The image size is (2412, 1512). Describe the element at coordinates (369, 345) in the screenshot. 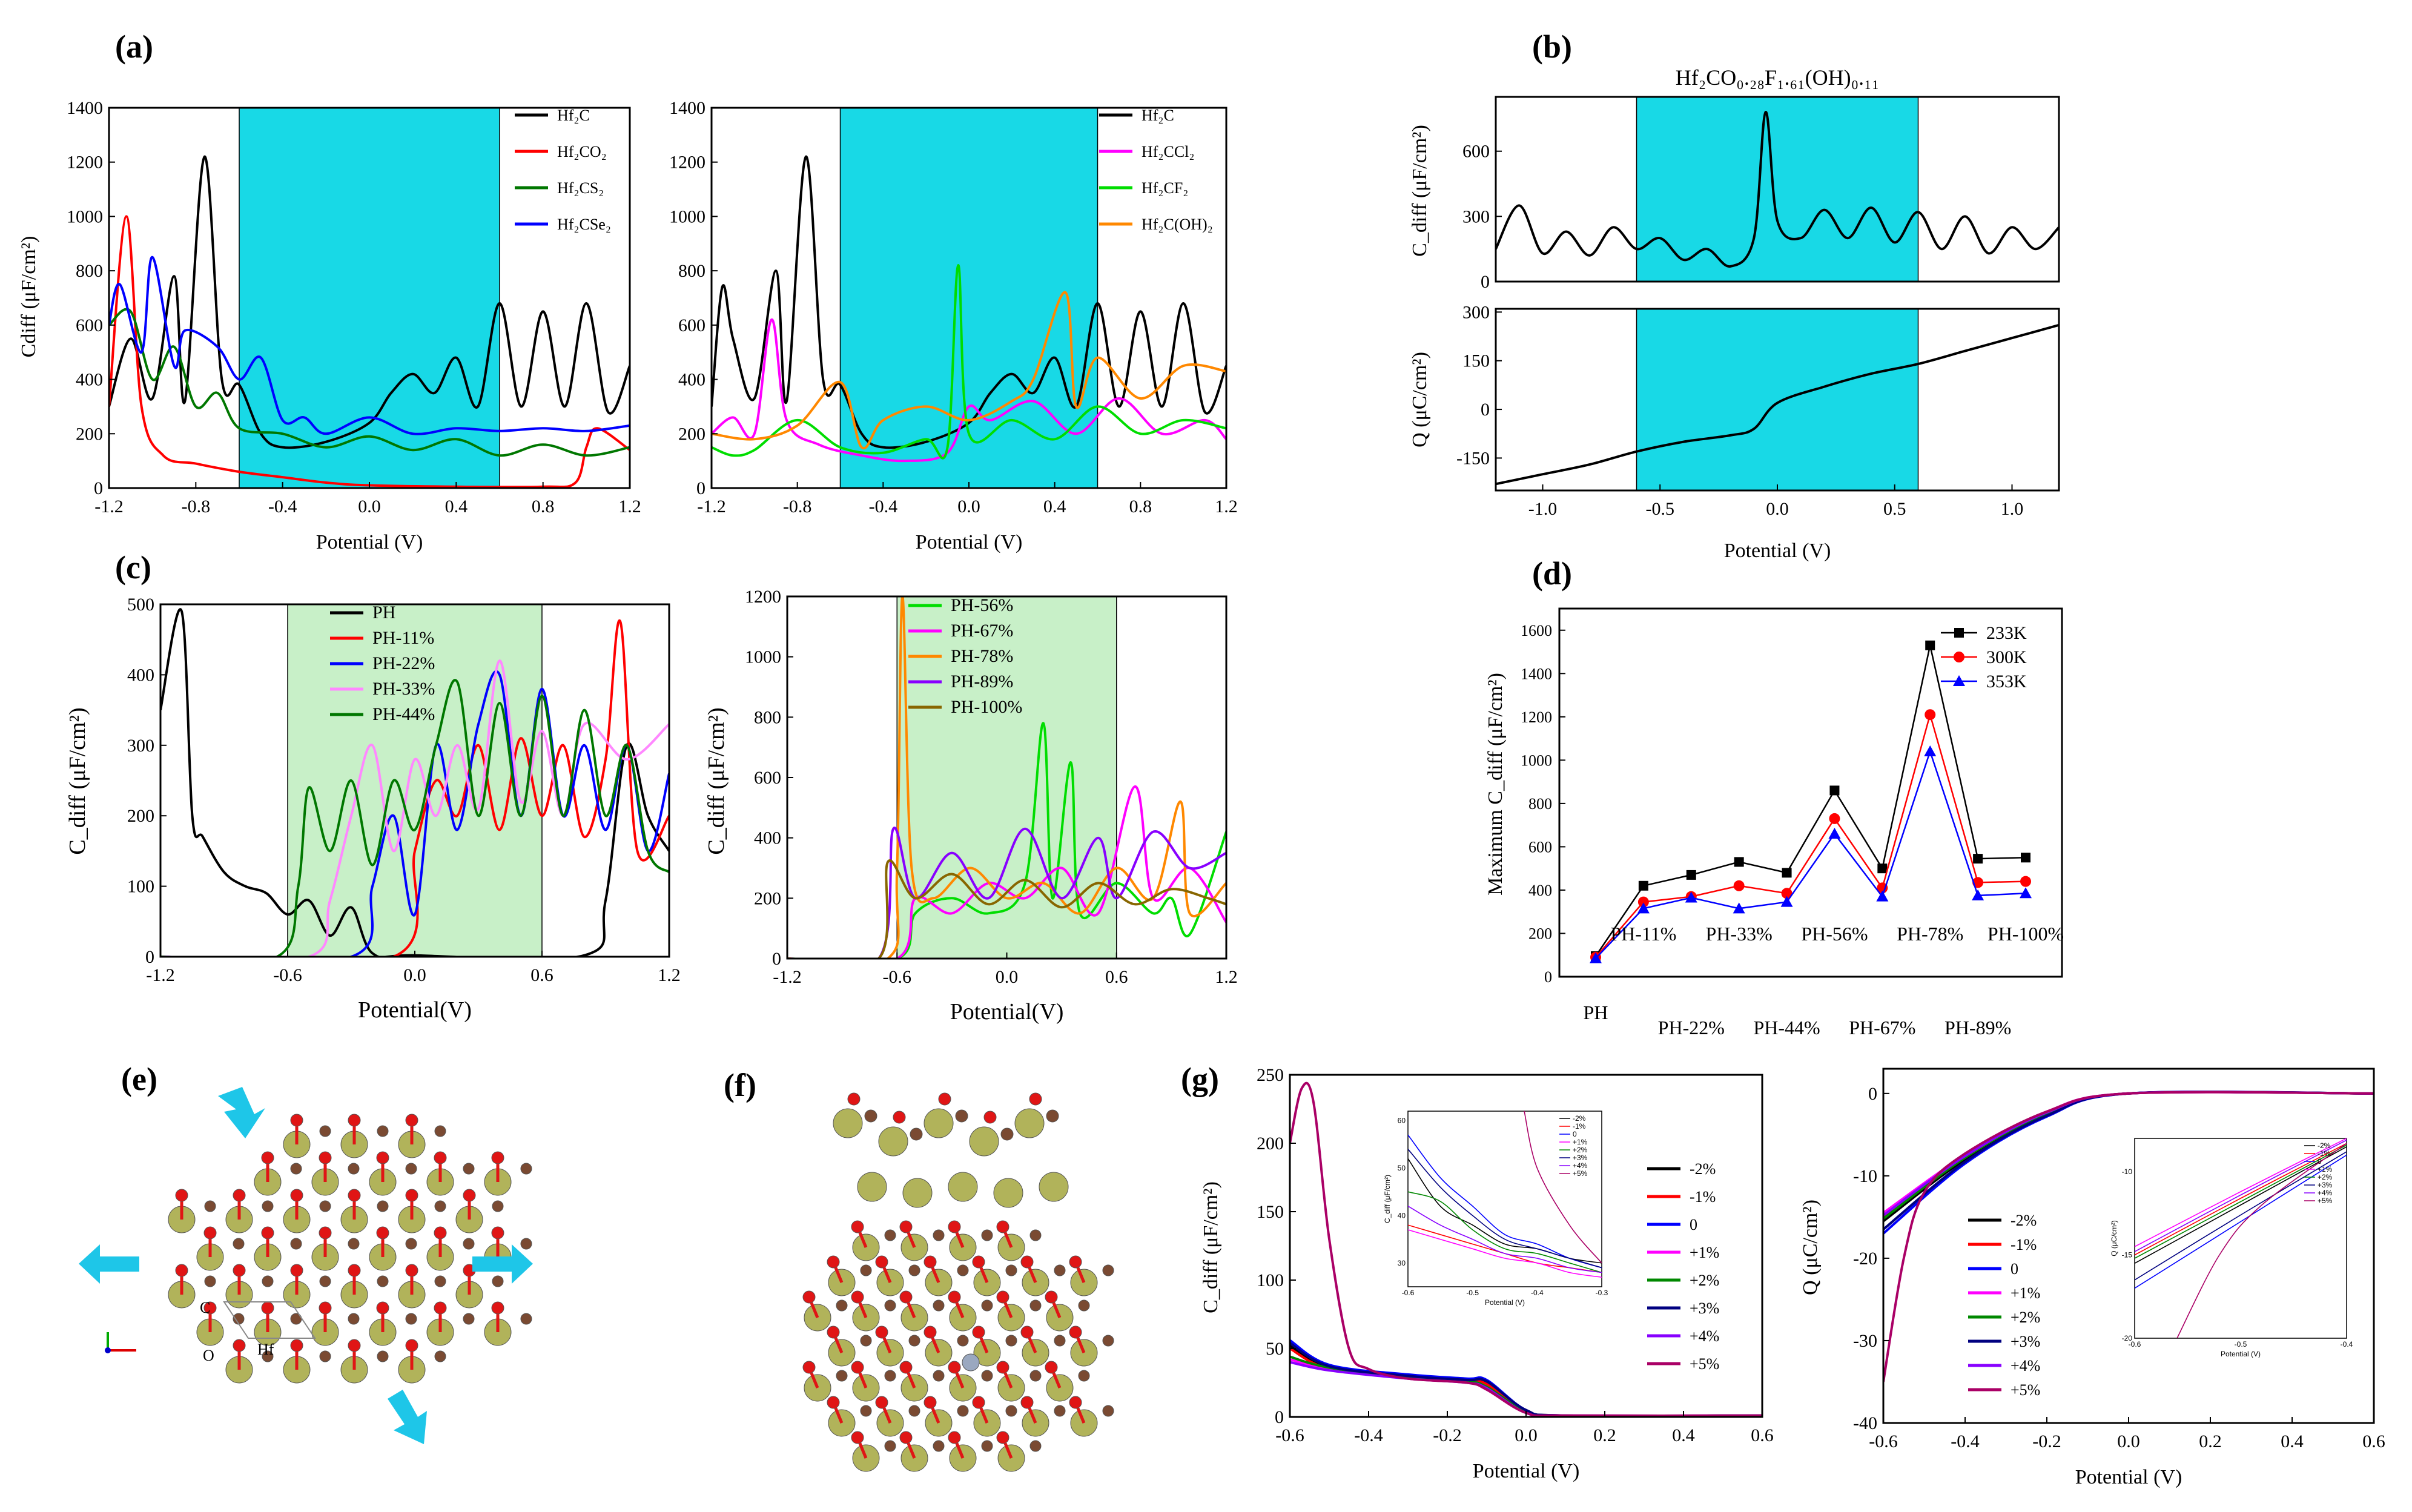

I see `series-line-Hf₂CSe₂` at that location.